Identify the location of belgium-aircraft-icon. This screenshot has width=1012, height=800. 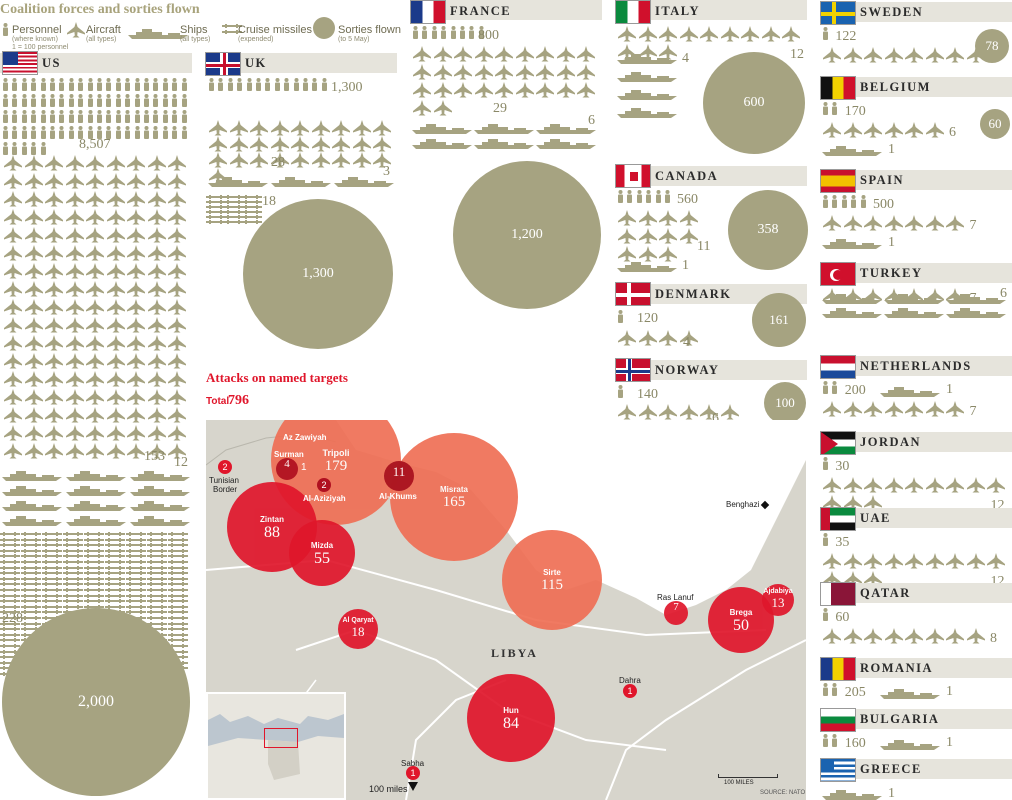
(934, 130).